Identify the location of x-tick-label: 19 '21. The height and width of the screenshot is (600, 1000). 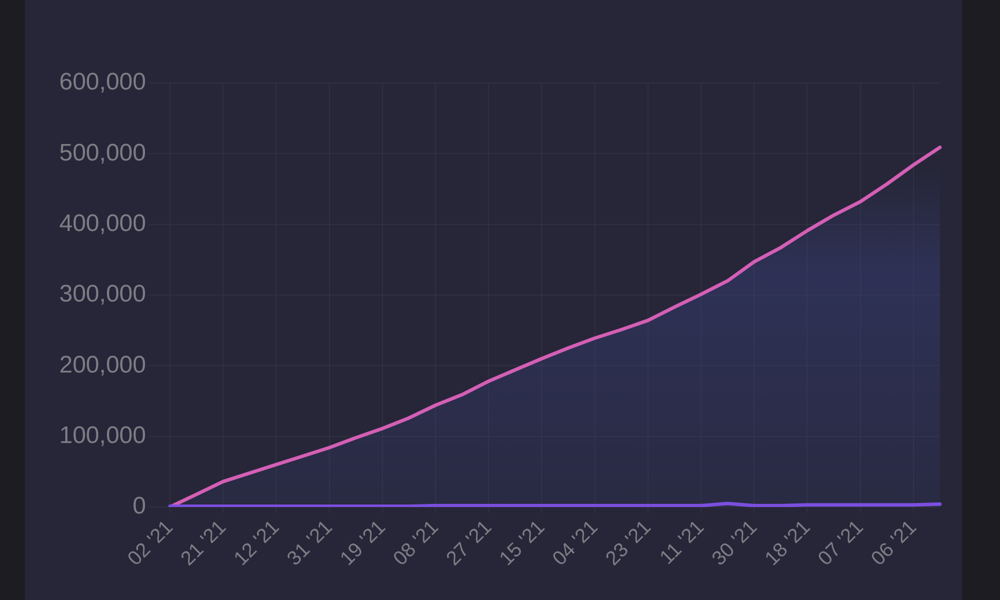
(363, 543).